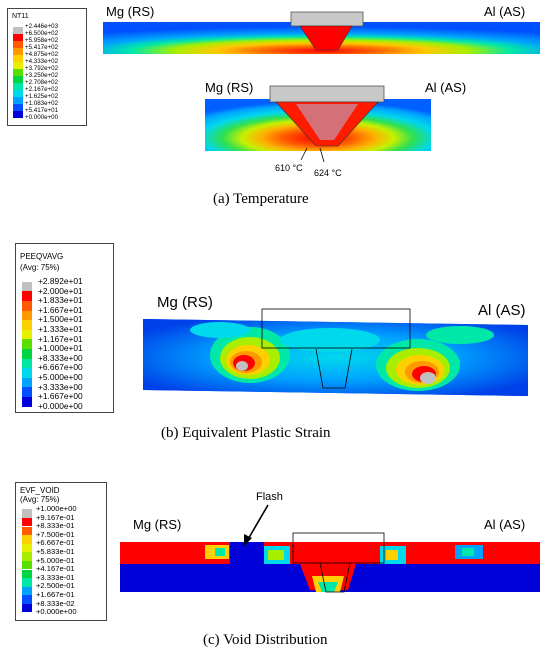 The image size is (543, 657). What do you see at coordinates (60, 300) in the screenshot?
I see `legend-level: +1.833e+01` at bounding box center [60, 300].